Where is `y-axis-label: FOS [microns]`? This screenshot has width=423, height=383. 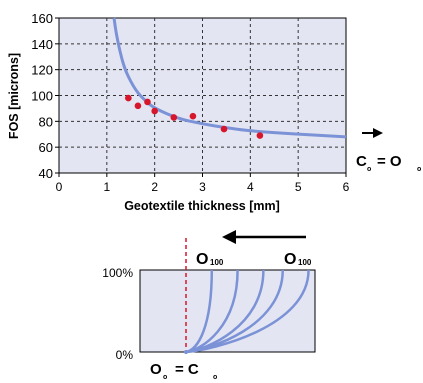
y-axis-label: FOS [microns] is located at coordinates (14, 96).